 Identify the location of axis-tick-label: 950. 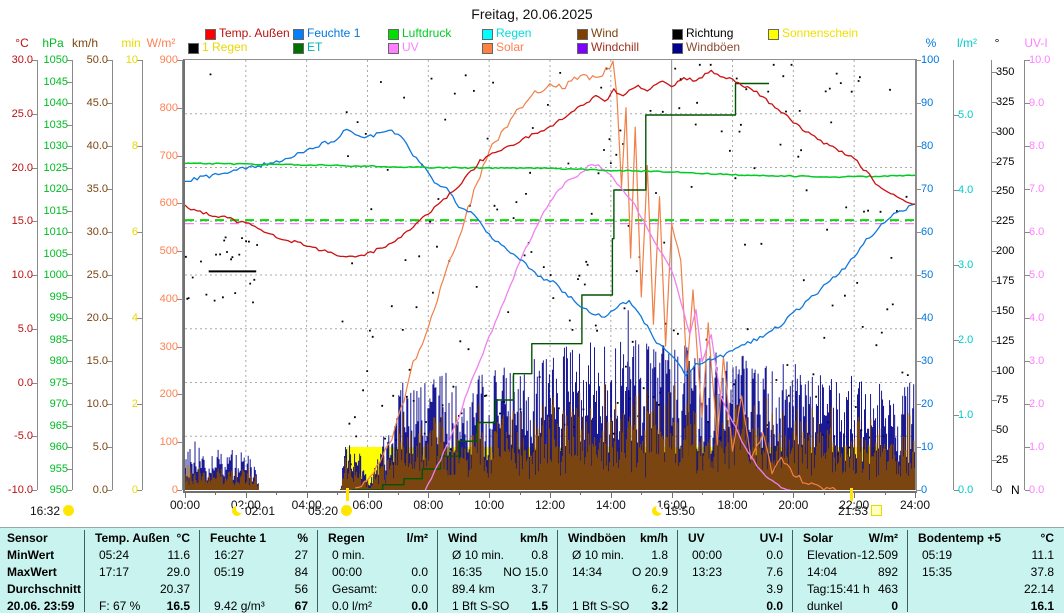
(58, 490).